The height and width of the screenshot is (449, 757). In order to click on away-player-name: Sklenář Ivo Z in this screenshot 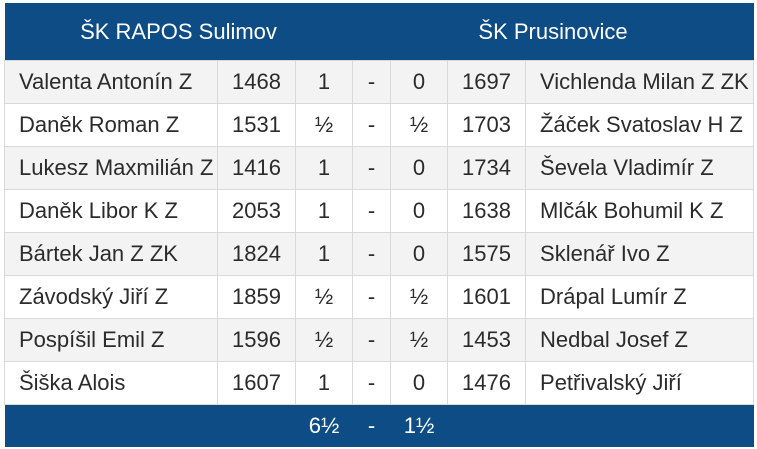, I will do `click(640, 254)`.